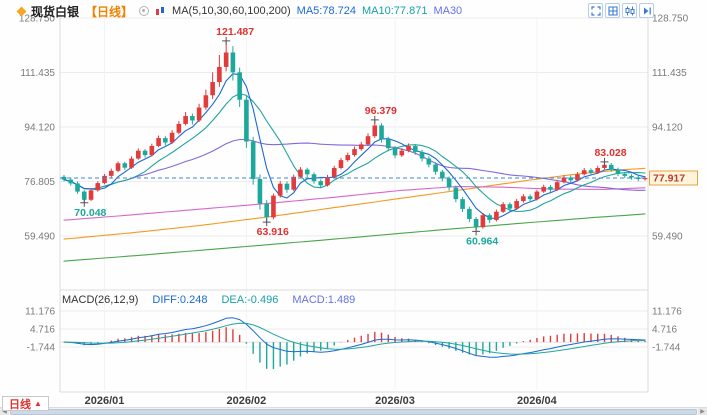  Describe the element at coordinates (180, 300) in the screenshot. I see `macd-diff-value: DIFF:0.248` at that location.